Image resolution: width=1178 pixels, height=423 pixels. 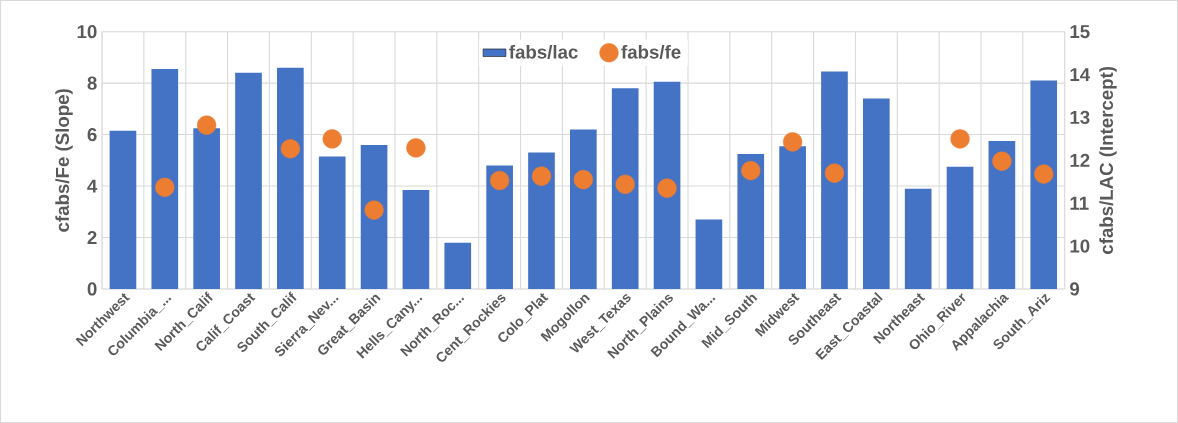 I want to click on y-tick-label: 8, so click(x=92, y=83).